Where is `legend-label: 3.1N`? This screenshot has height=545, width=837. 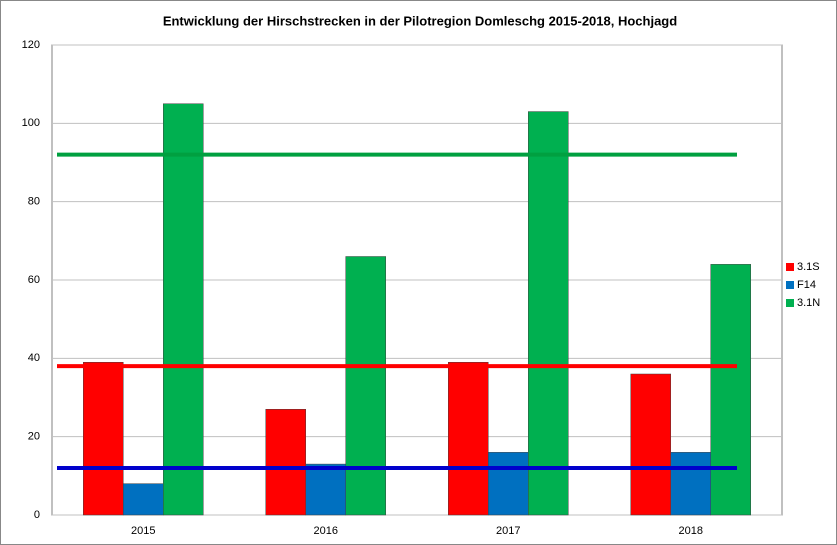
legend-label: 3.1N is located at coordinates (808, 303).